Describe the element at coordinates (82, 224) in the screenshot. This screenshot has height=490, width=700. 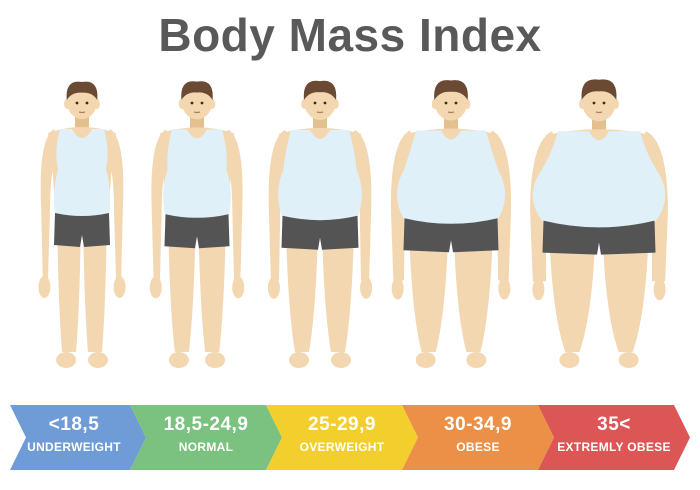
I see `underweight-figure` at that location.